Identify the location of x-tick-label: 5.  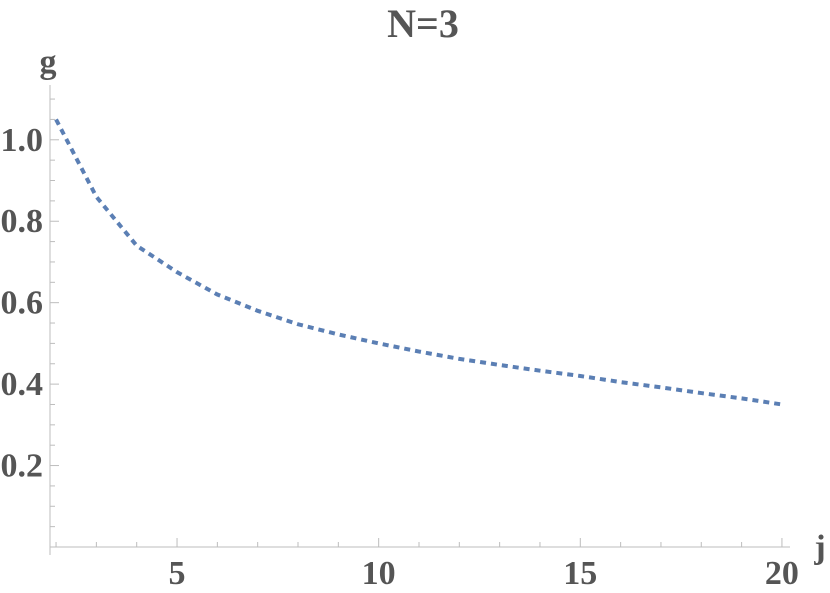
(177, 573).